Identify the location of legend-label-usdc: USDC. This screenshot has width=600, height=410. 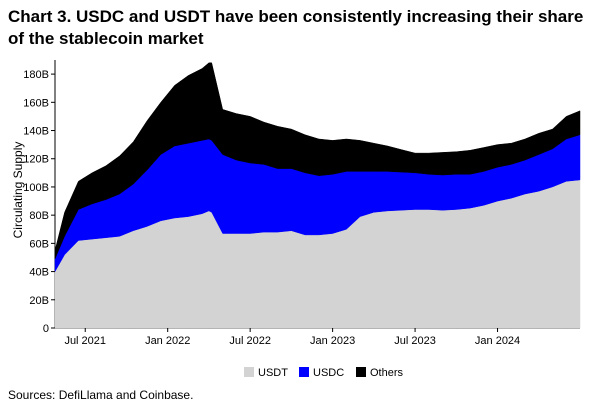
(328, 373).